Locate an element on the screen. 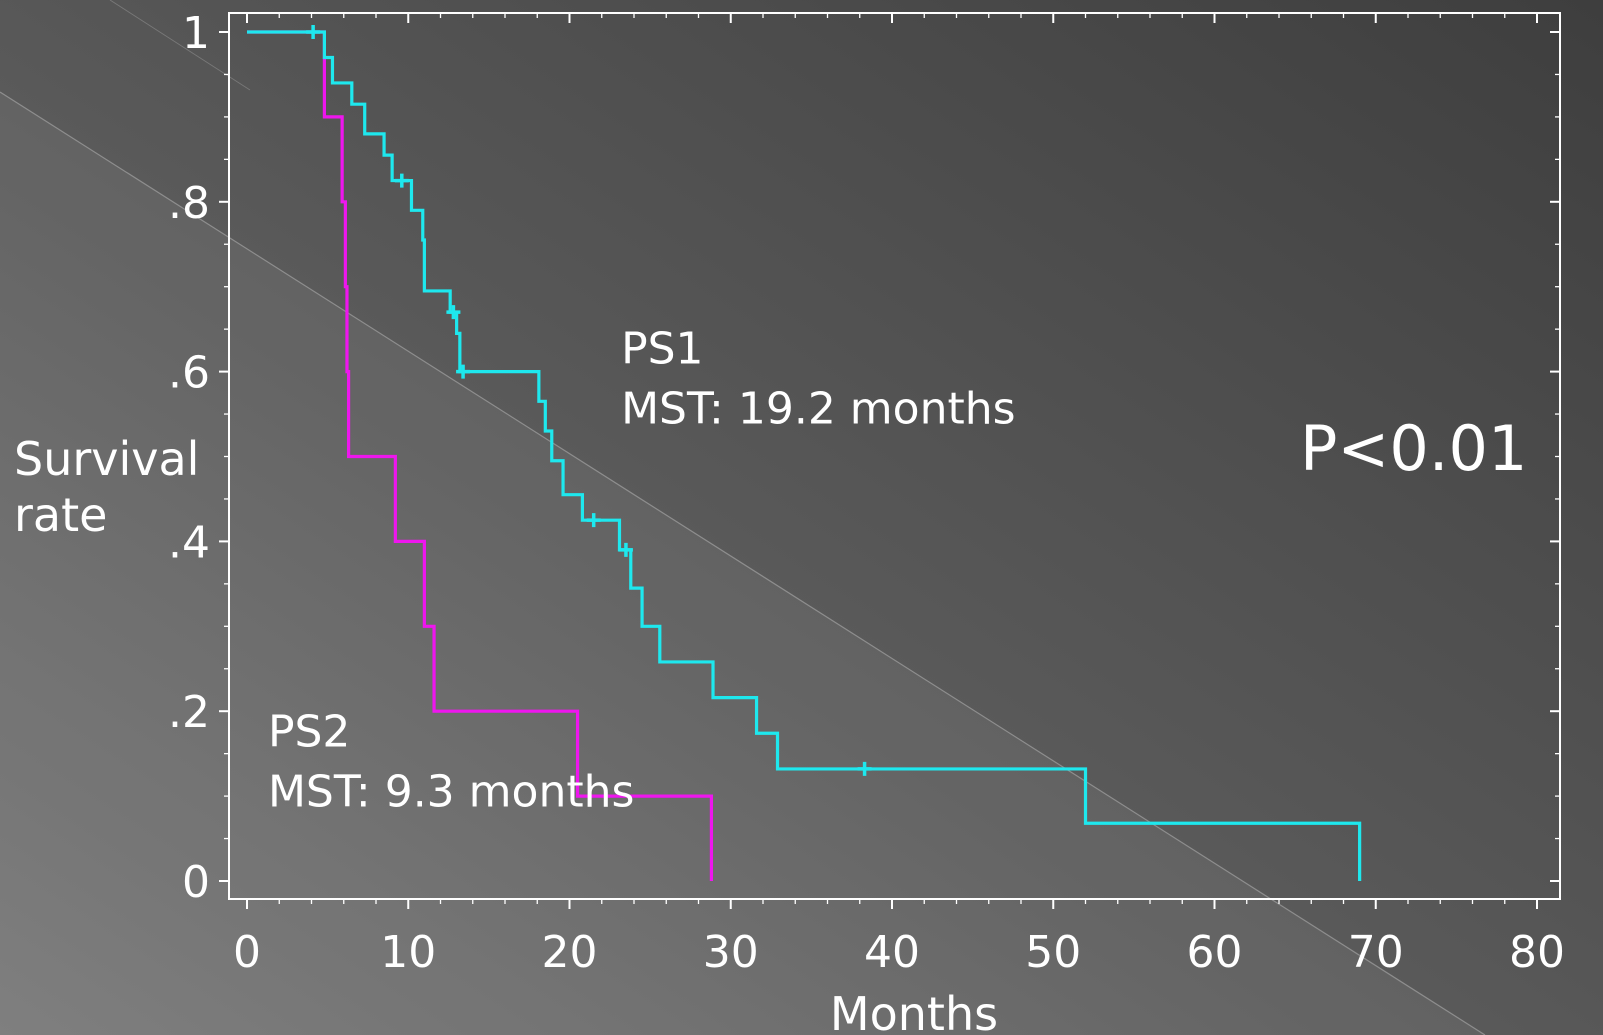 This screenshot has height=1035, width=1603. ps2-annotation-mst: MST: 9.3 months is located at coordinates (451, 792).